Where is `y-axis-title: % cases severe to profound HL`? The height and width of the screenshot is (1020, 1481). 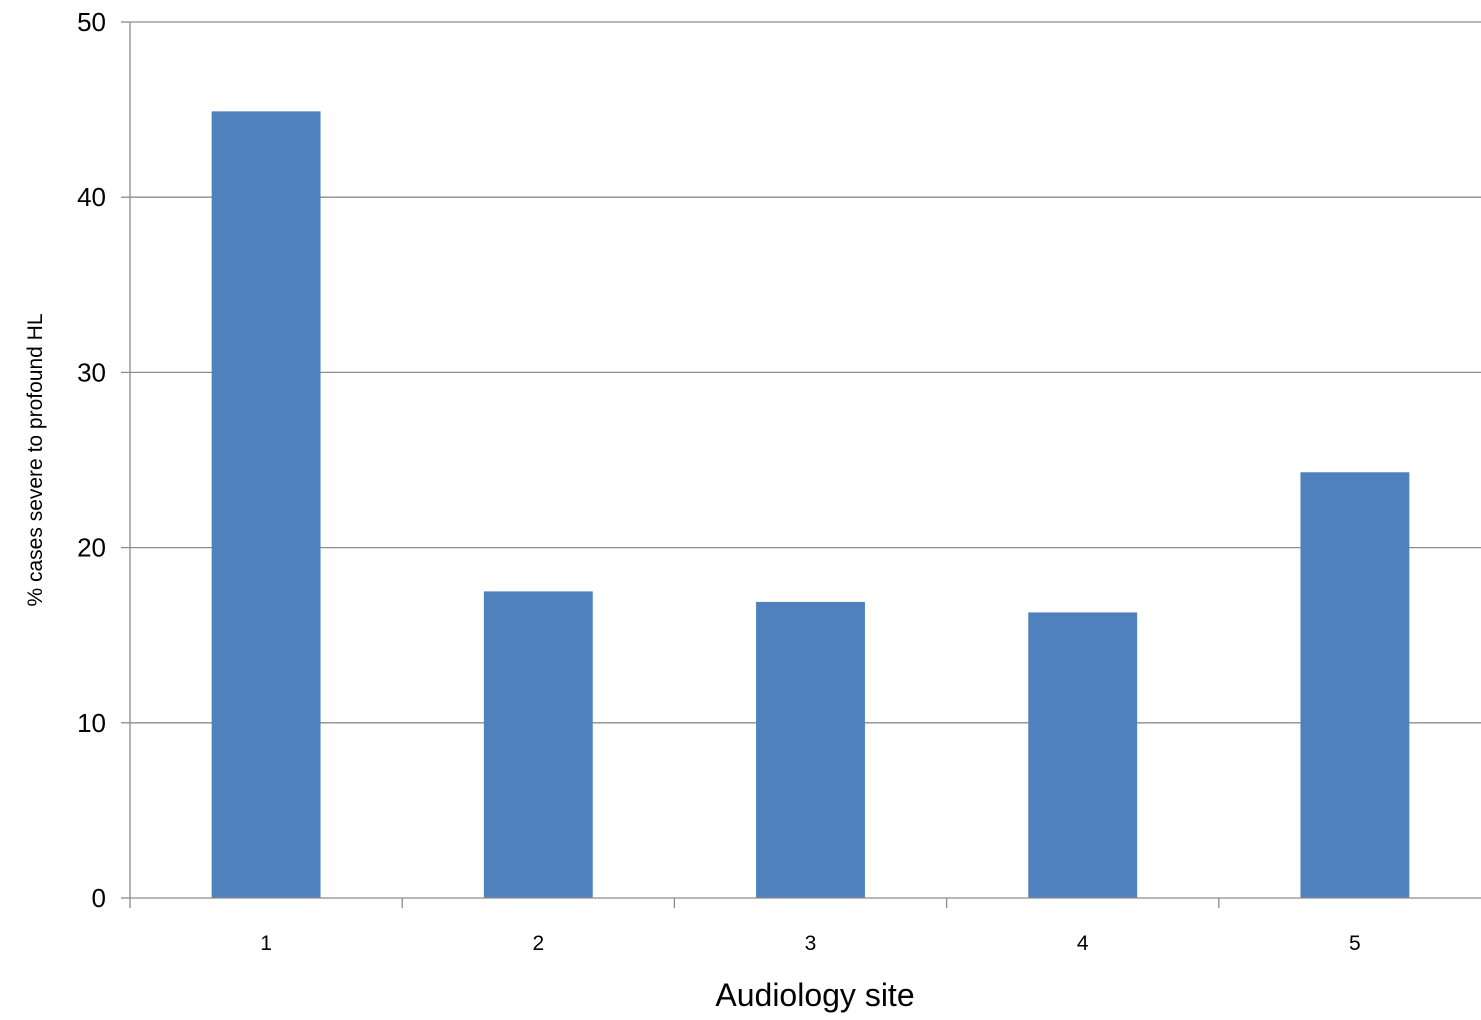
y-axis-title: % cases severe to profound HL is located at coordinates (35, 460).